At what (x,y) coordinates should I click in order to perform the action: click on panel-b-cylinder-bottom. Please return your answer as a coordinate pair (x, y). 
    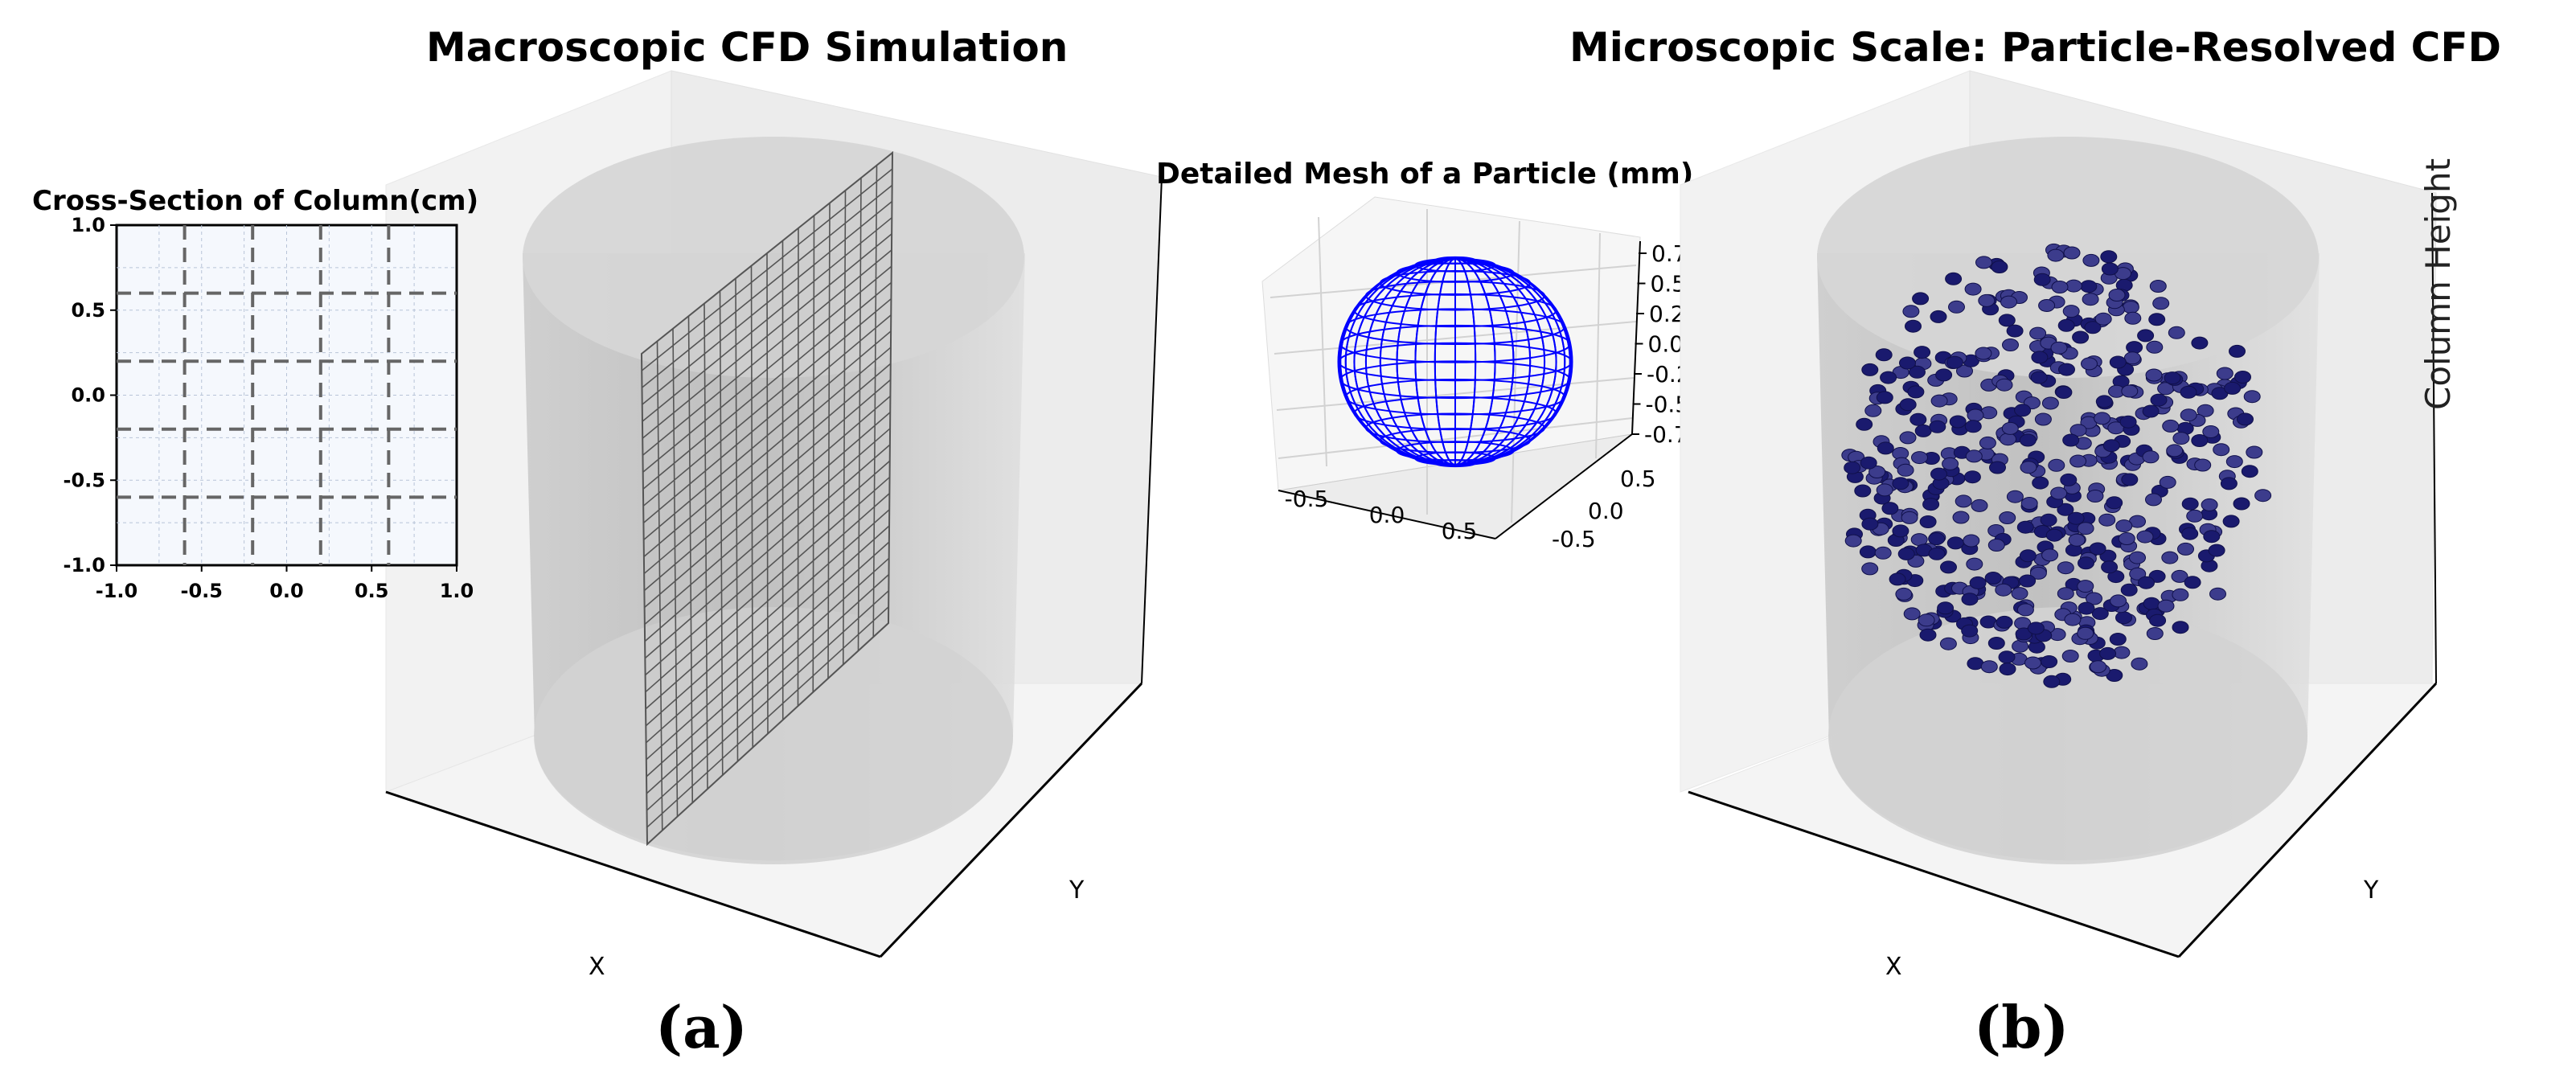
    Looking at the image, I should click on (2067, 735).